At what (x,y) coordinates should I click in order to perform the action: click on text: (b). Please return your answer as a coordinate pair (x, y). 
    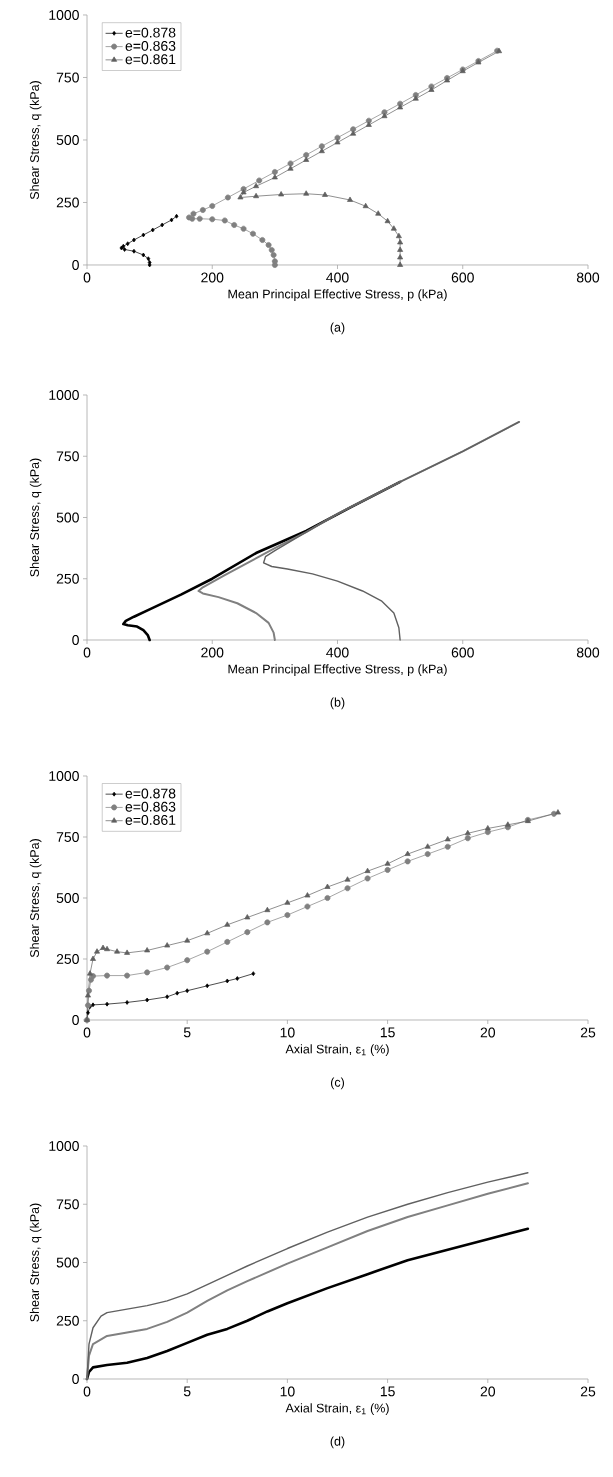
    Looking at the image, I should click on (337, 703).